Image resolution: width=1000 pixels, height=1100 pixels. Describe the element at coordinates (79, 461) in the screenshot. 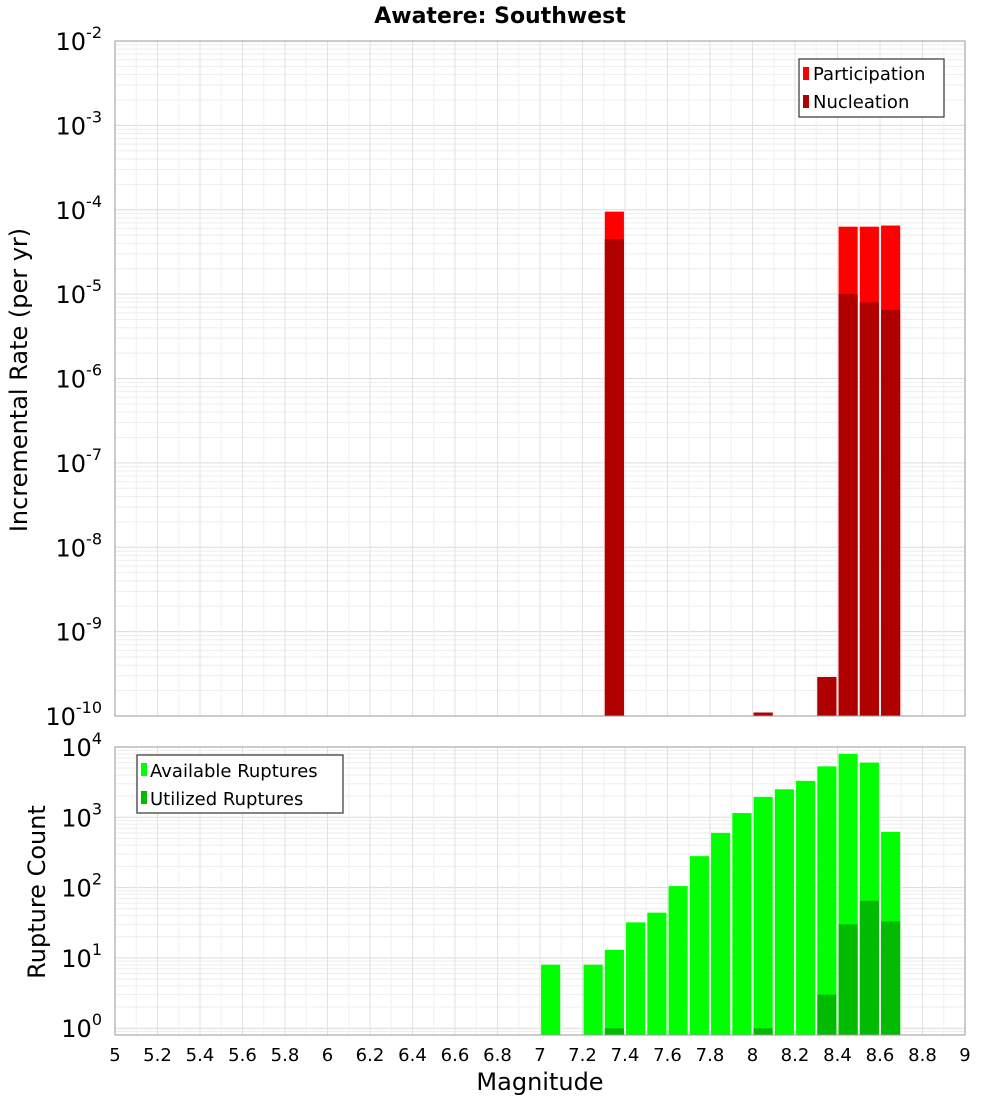

I see `y-tick-label: 10⁻⁷` at that location.